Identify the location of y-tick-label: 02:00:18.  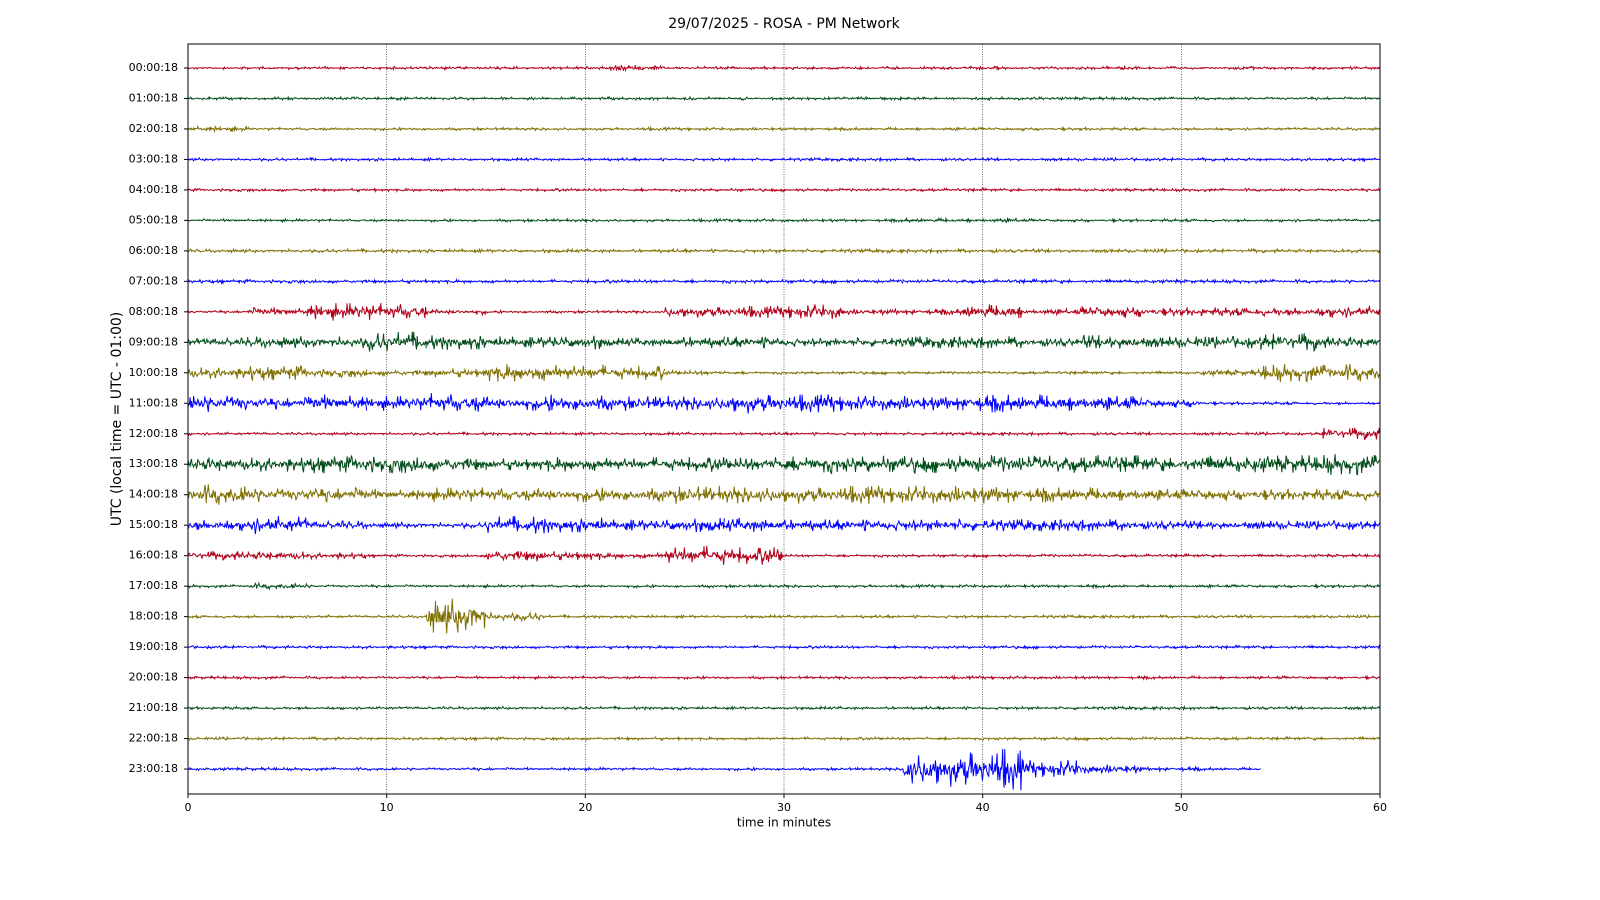
(153, 128).